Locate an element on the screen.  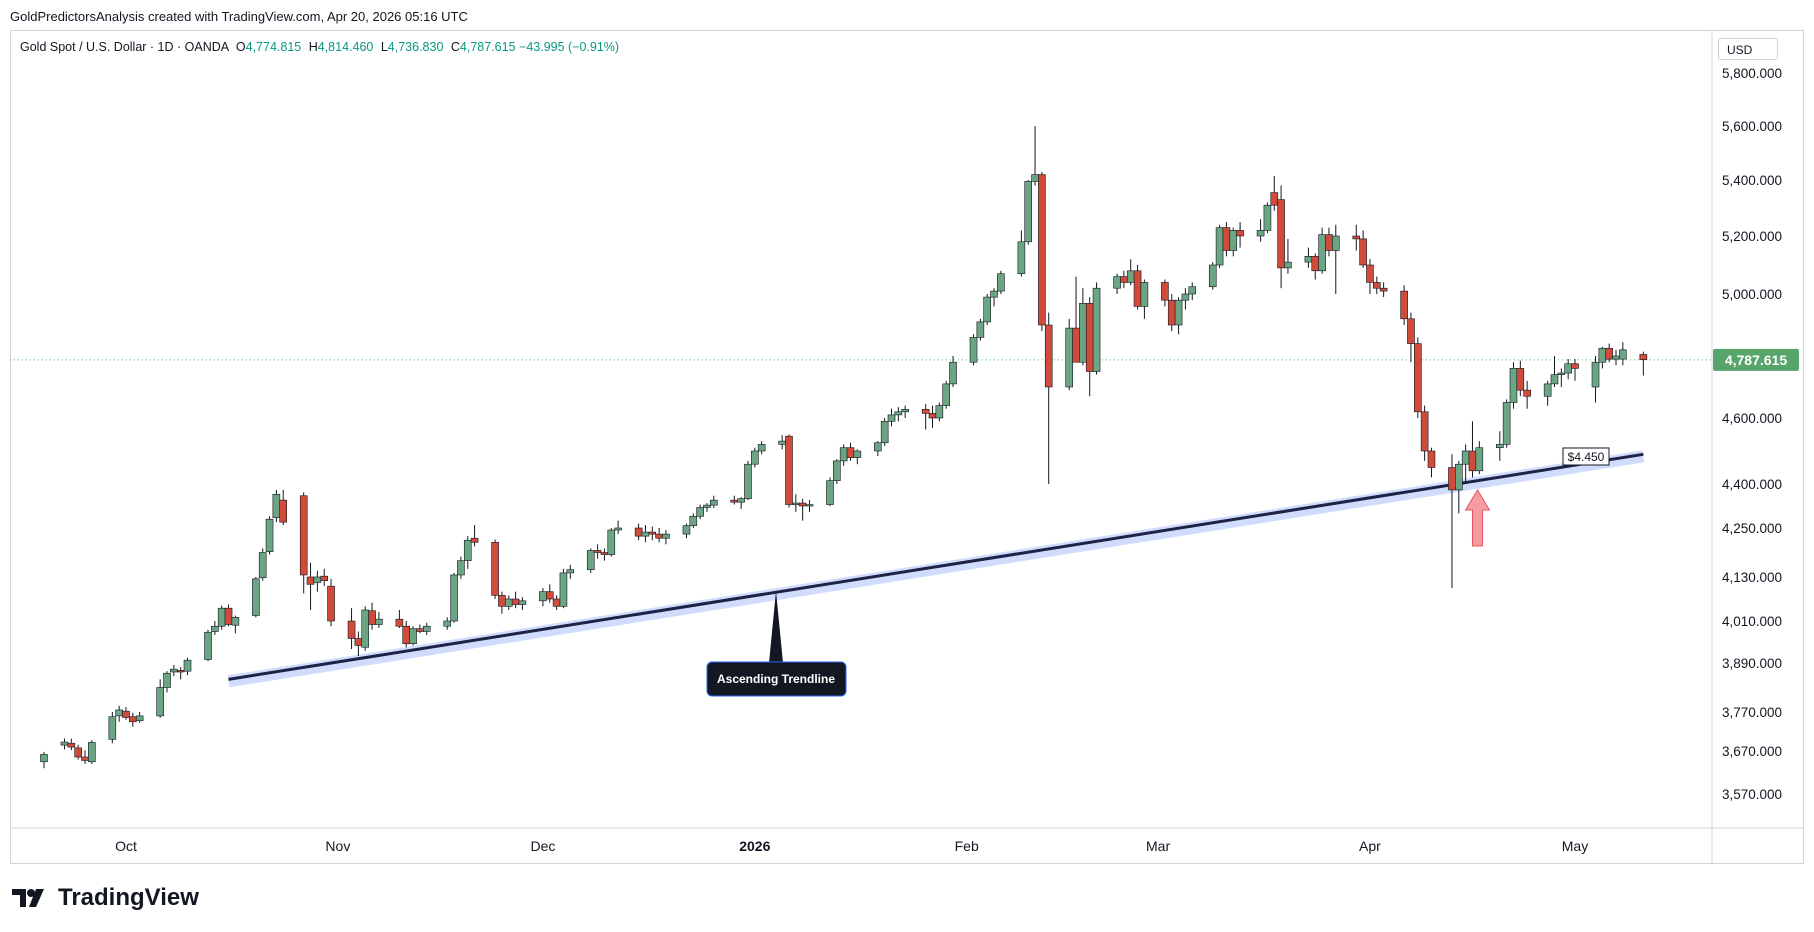
trendline-price-label-box is located at coordinates (1586, 456).